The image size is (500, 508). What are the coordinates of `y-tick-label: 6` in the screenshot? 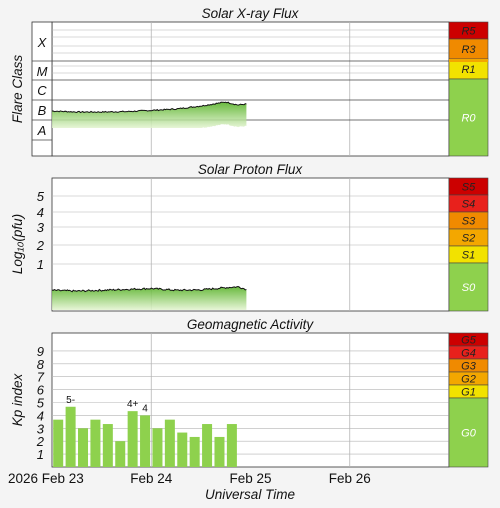 It's located at (41, 390).